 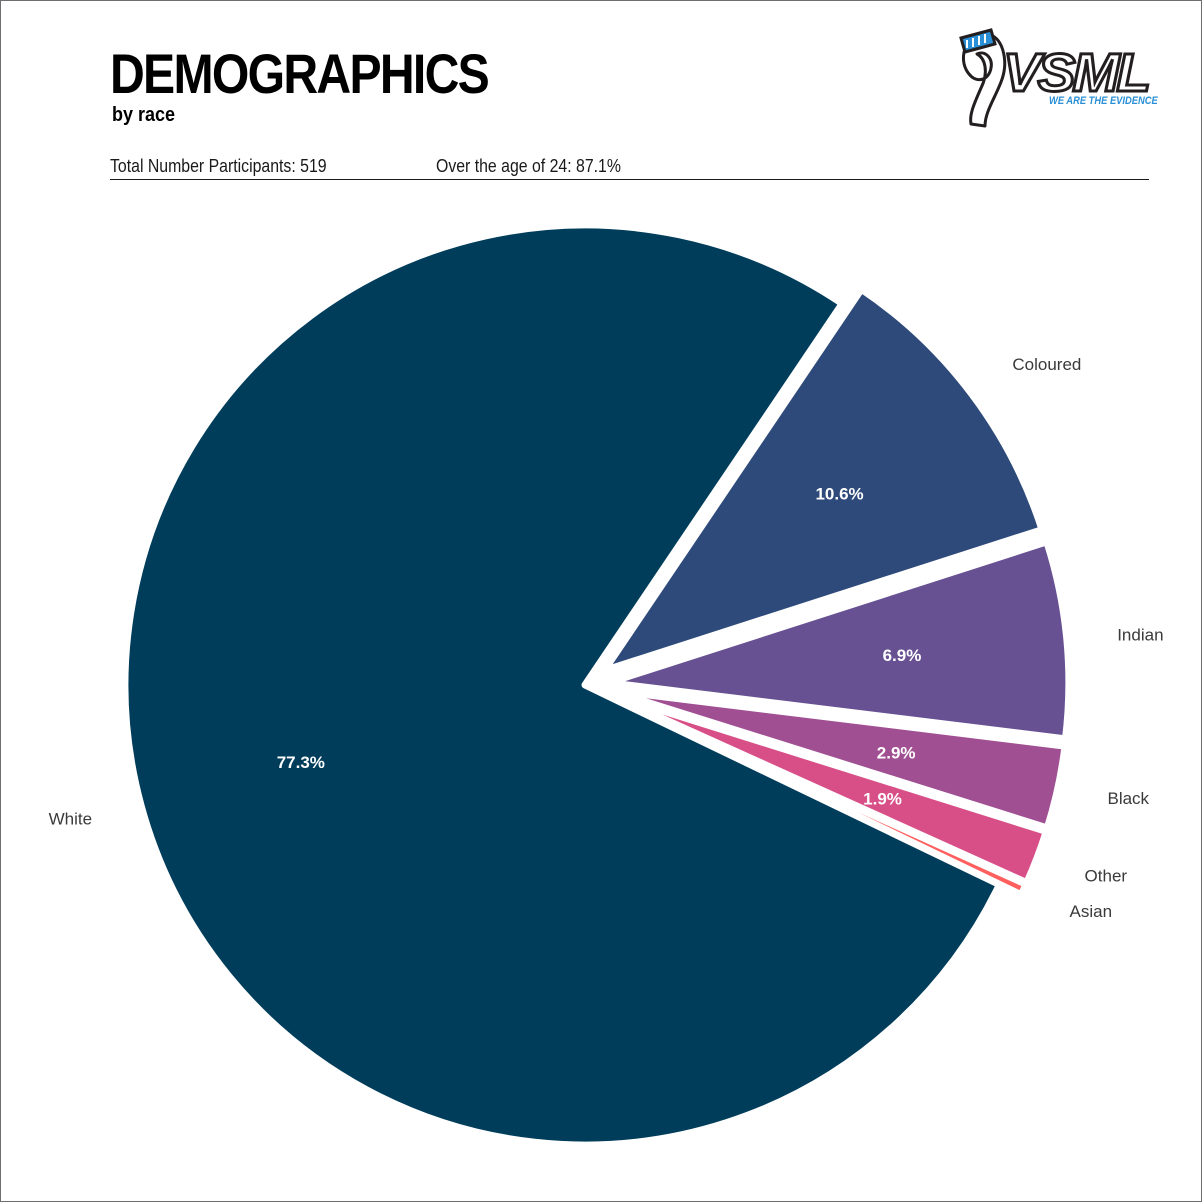 I want to click on value-label-other: 1.9%, so click(x=882, y=798).